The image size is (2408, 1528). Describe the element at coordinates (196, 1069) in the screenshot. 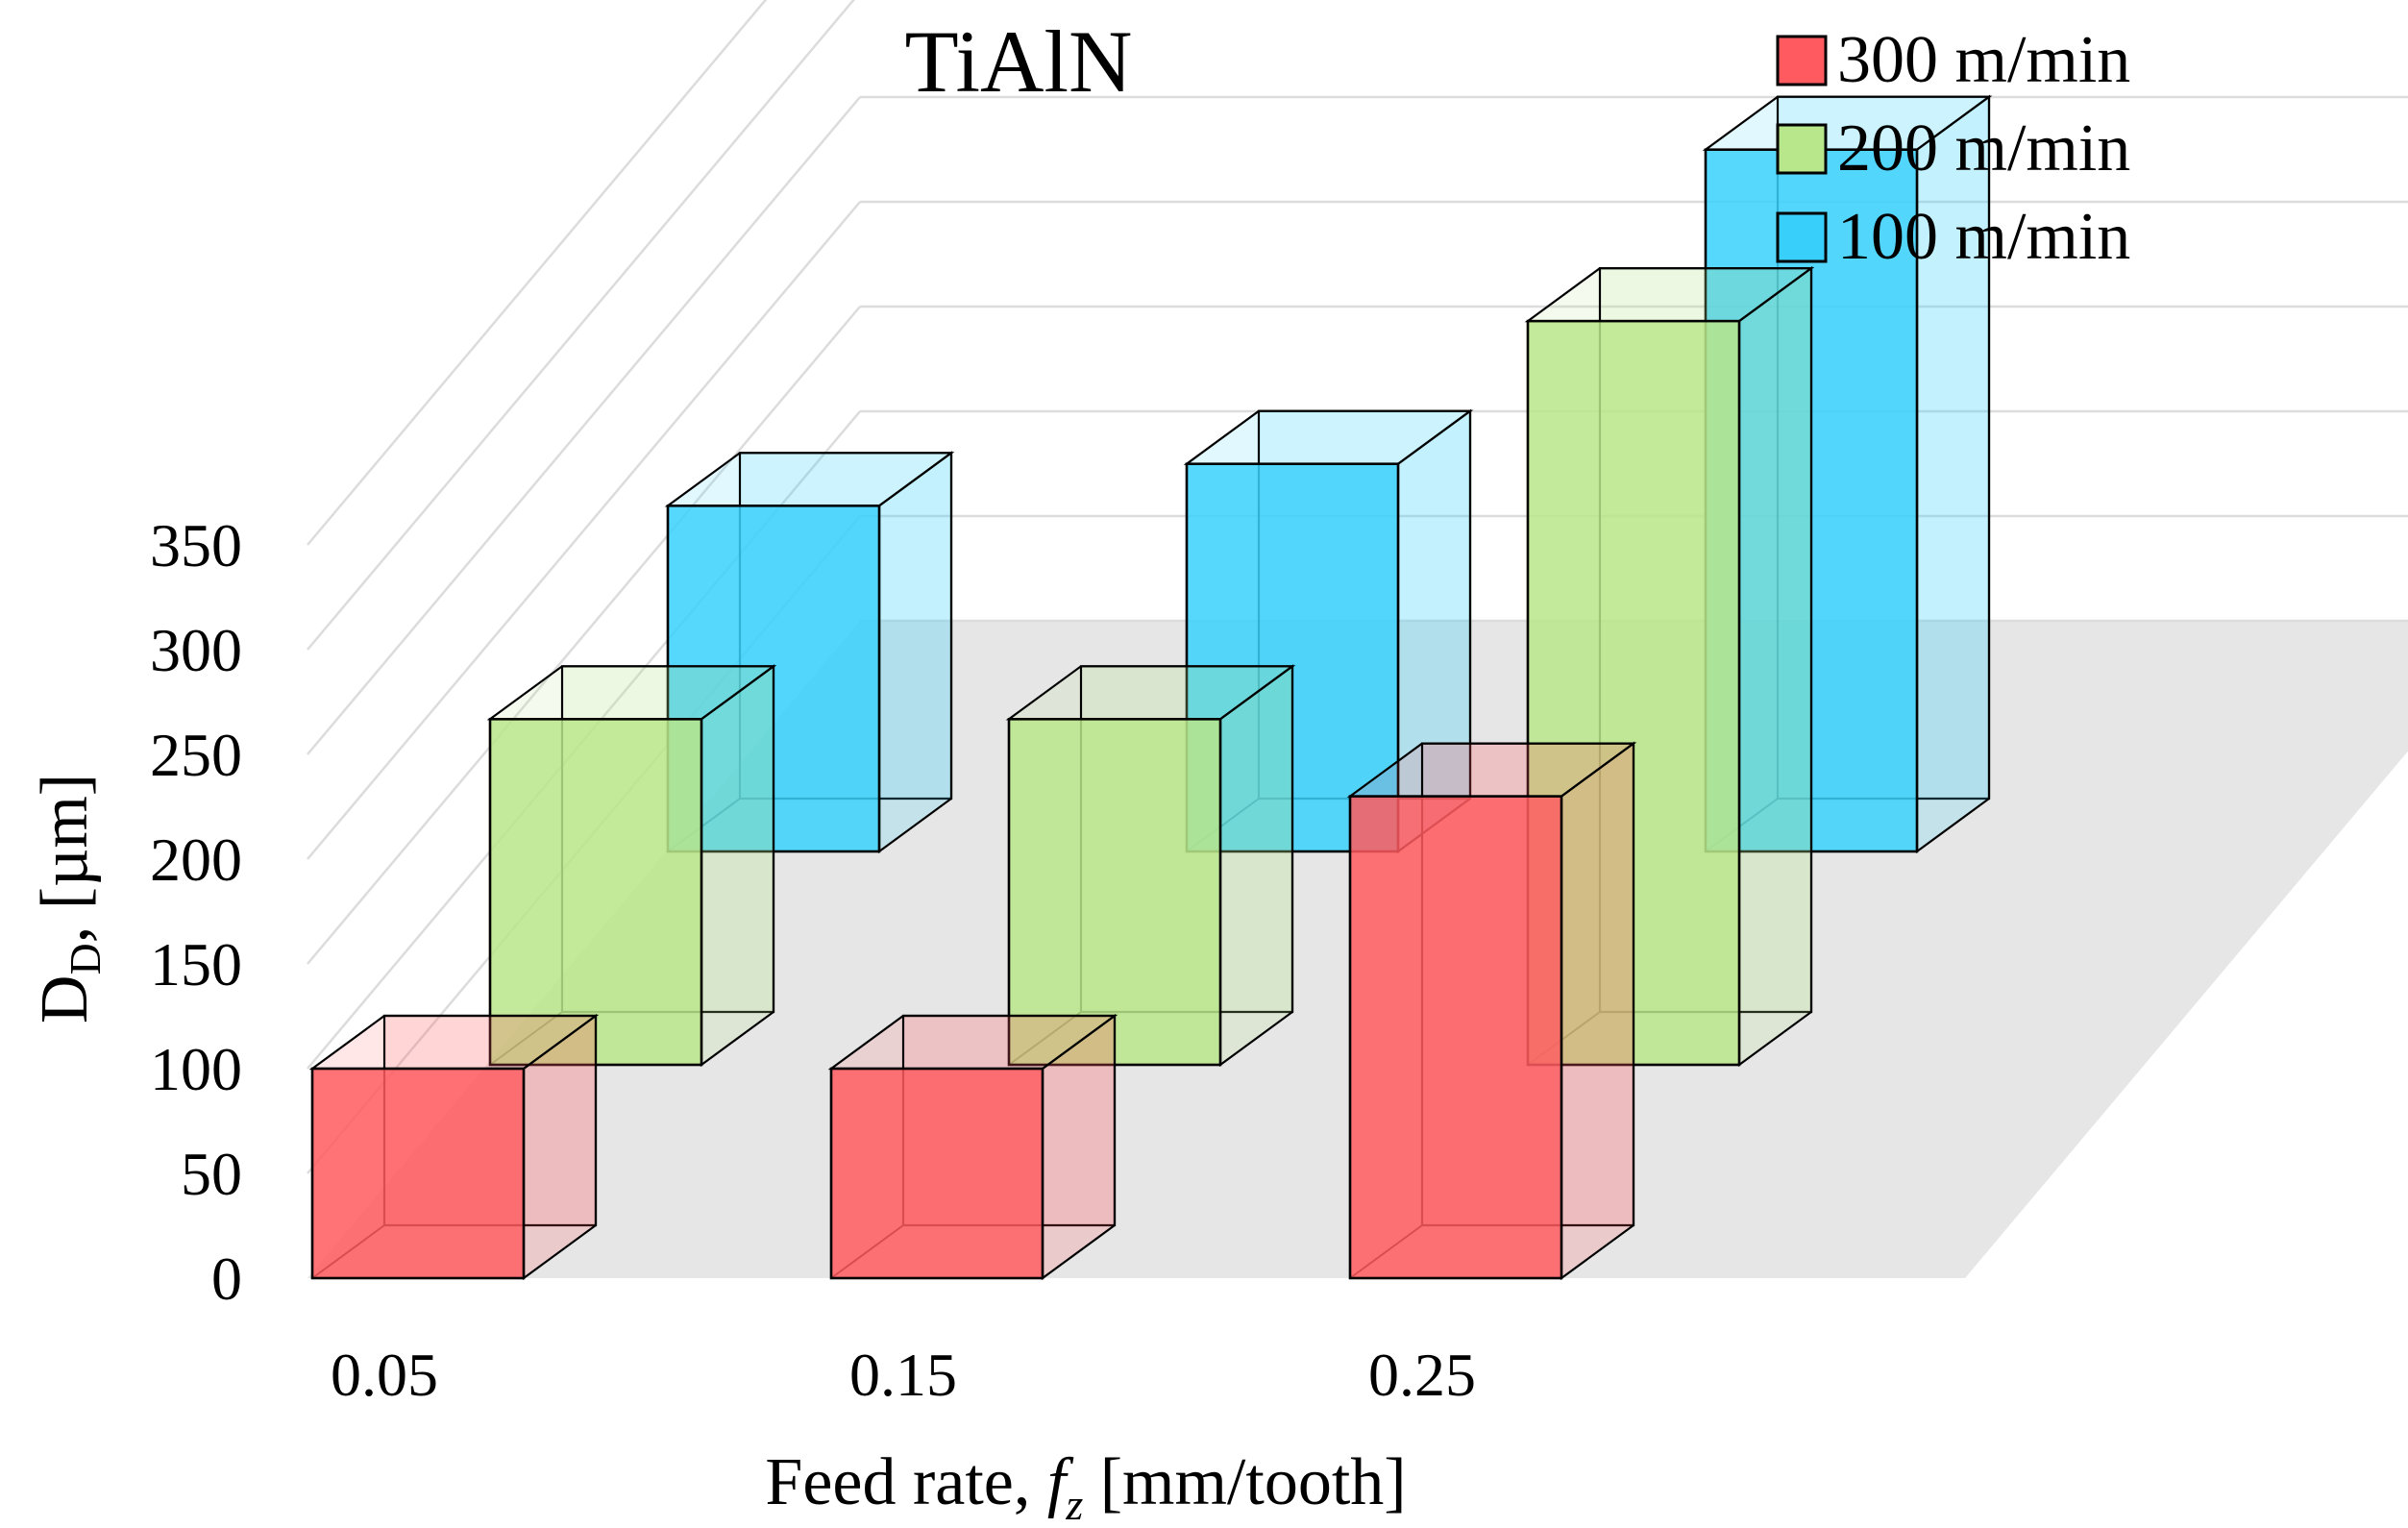

I see `y-tick-label: 100` at that location.